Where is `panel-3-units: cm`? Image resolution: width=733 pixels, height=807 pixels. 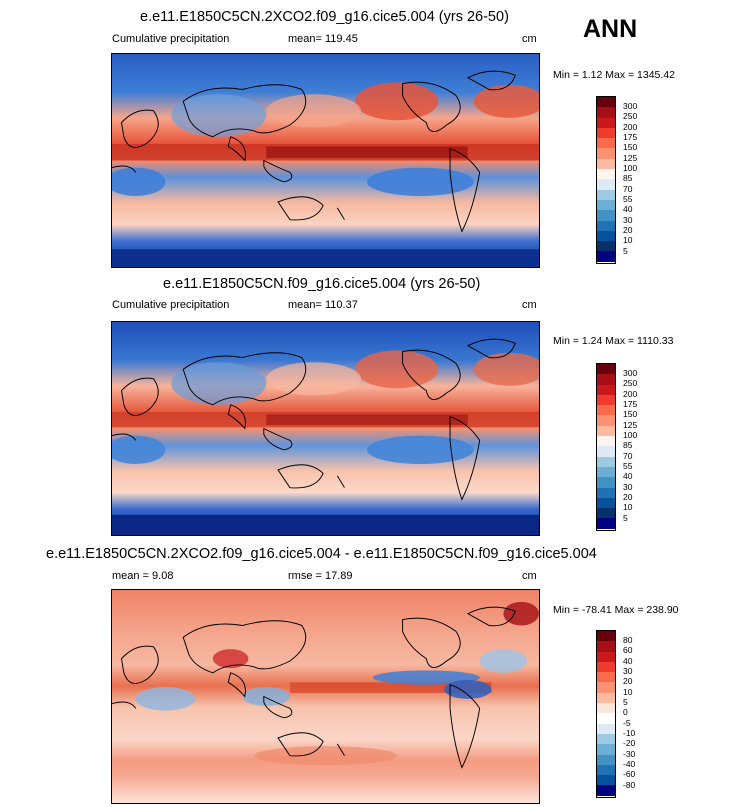 panel-3-units: cm is located at coordinates (529, 576).